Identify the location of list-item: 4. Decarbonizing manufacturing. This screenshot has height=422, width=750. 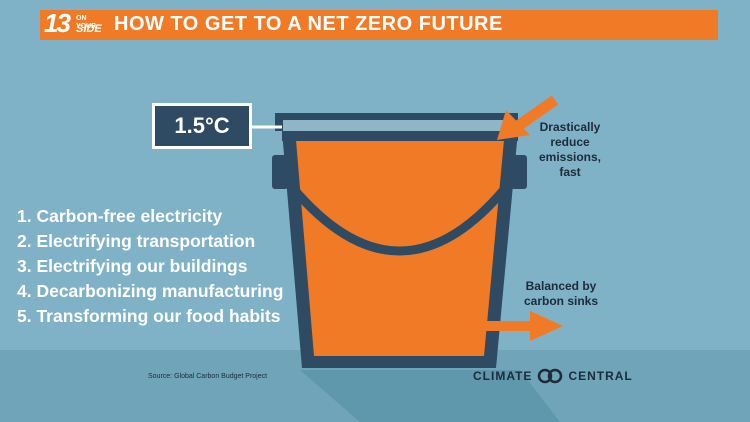
(150, 291).